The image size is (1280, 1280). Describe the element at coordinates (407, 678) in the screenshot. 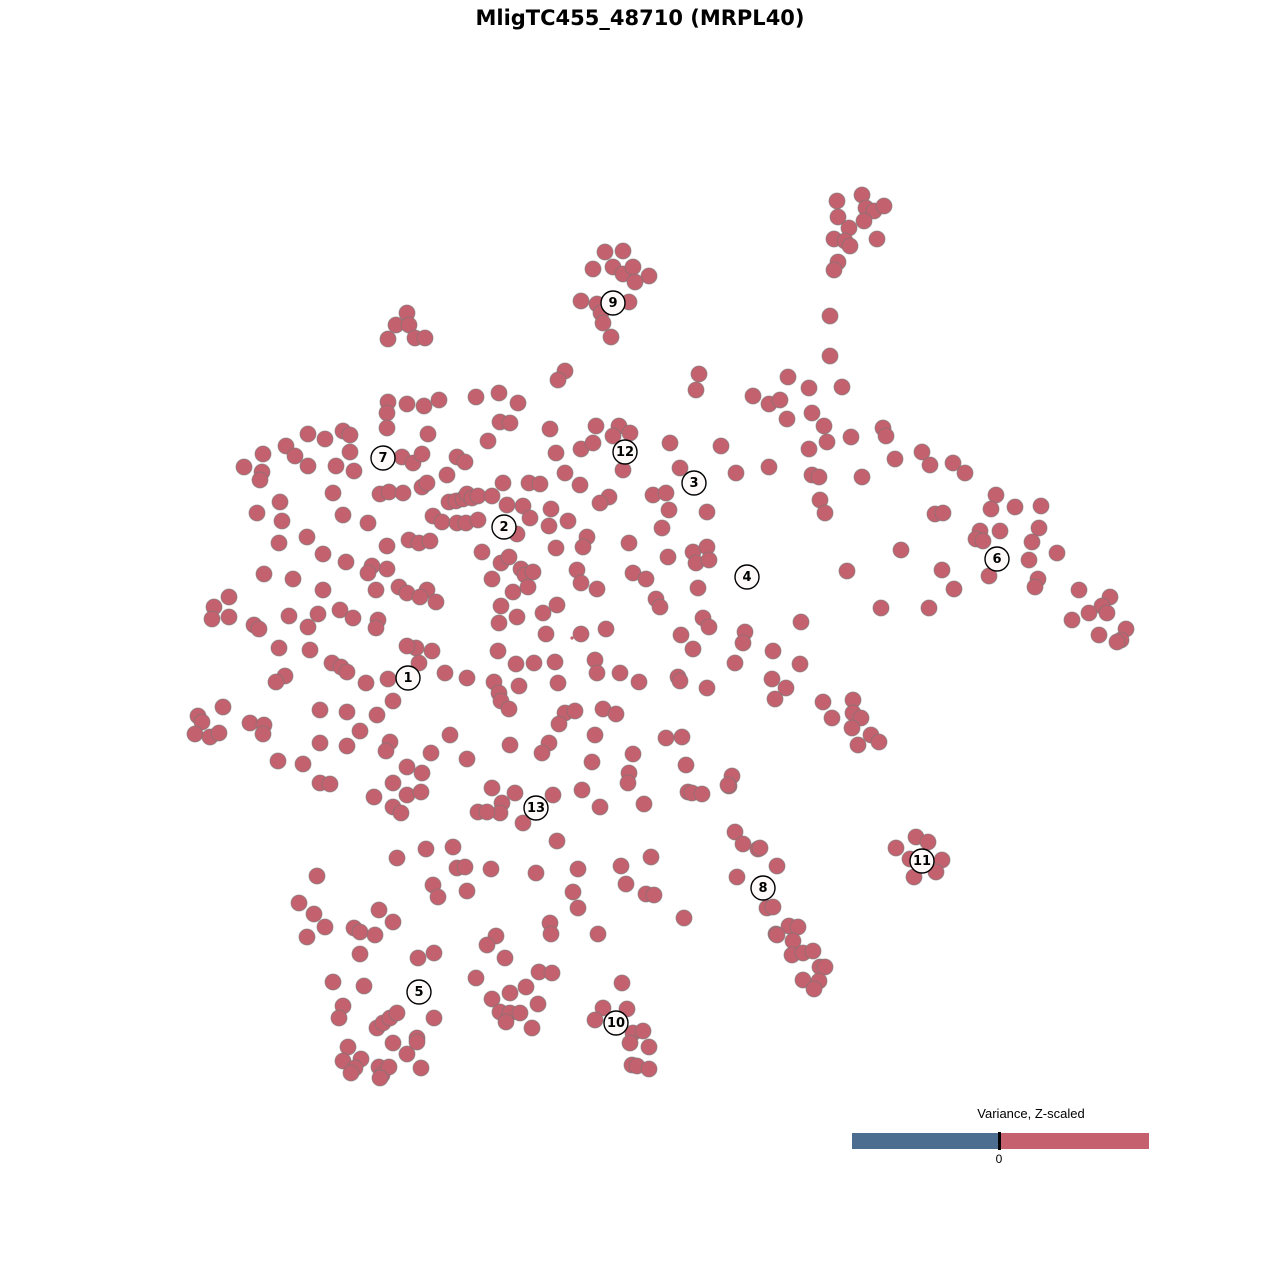

I see `cluster-label-text: 1` at that location.